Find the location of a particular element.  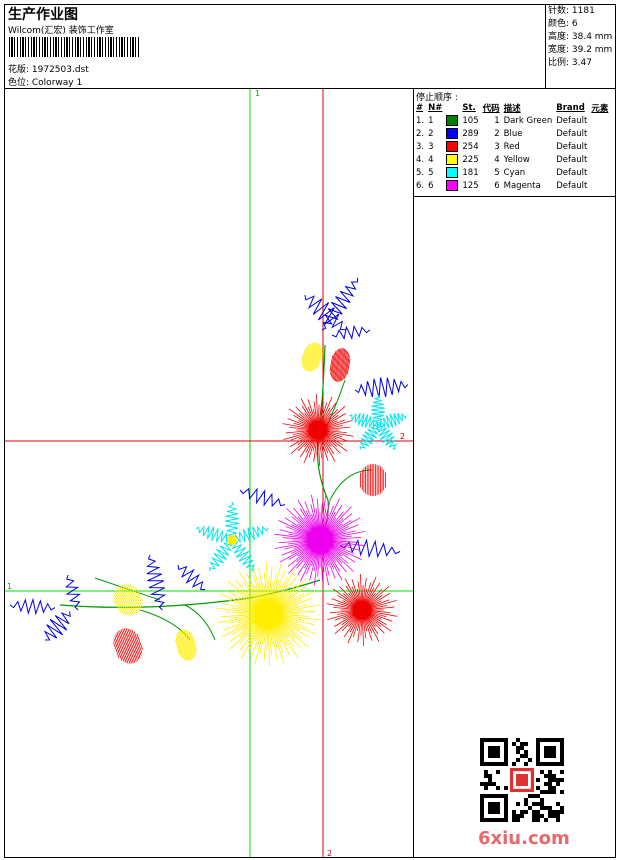

row-code: 4 is located at coordinates (497, 159).